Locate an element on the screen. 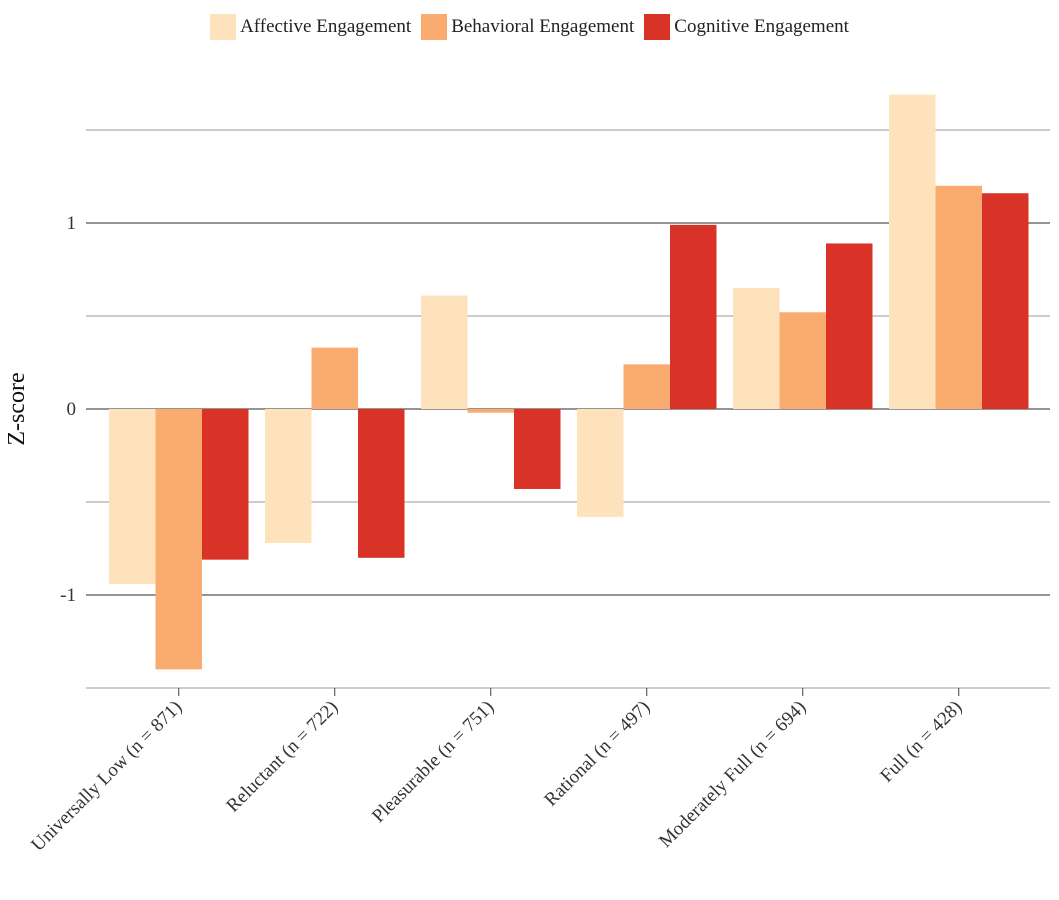 This screenshot has width=1059, height=900. x-tick-label-2: Pleasurable (n = 751) is located at coordinates (433, 762).